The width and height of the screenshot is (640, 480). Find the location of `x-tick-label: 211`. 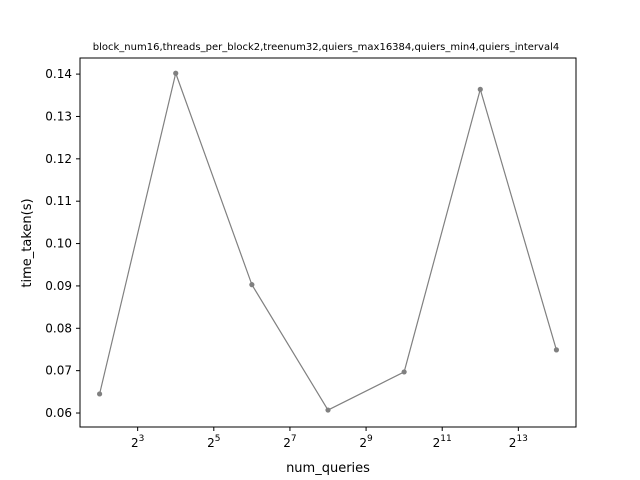

x-tick-label: 211 is located at coordinates (442, 442).